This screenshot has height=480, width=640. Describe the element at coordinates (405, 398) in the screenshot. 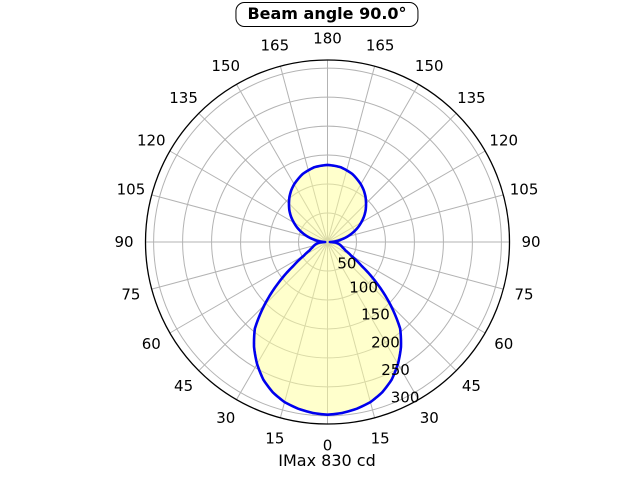

I see `radial-tick-label: 300` at that location.